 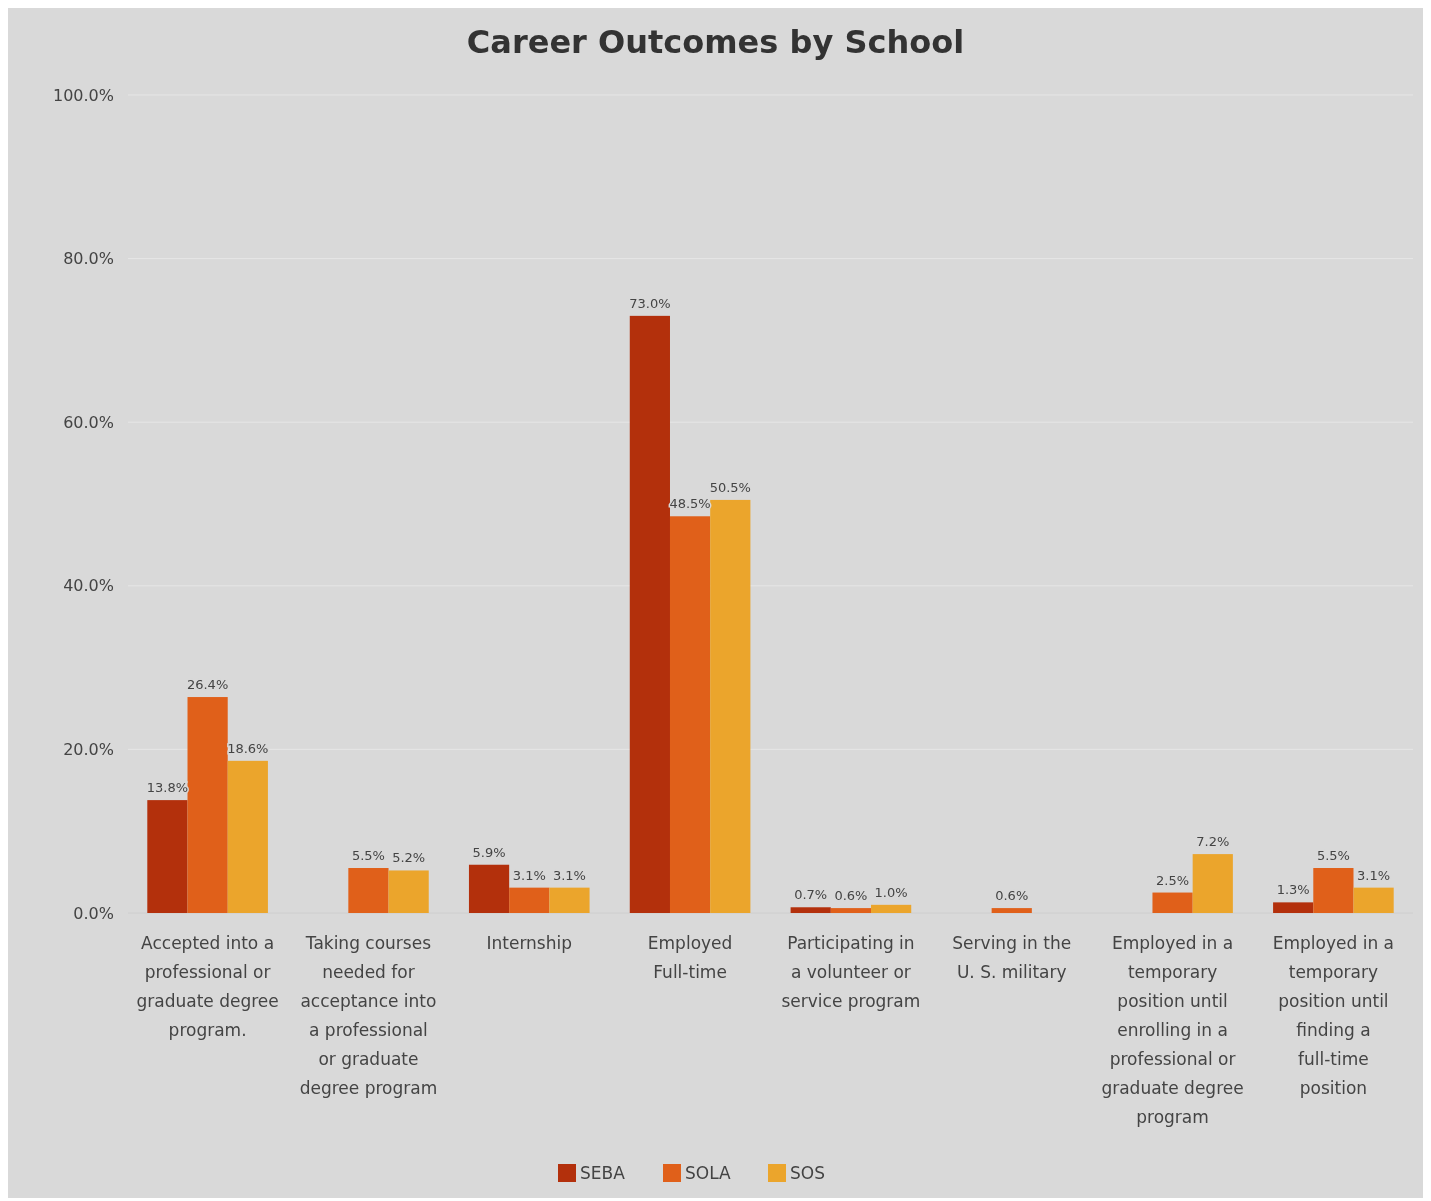 What do you see at coordinates (1333, 1015) in the screenshot?
I see `x-tick-label: Employed in a temporary position until finding a full-time position` at bounding box center [1333, 1015].